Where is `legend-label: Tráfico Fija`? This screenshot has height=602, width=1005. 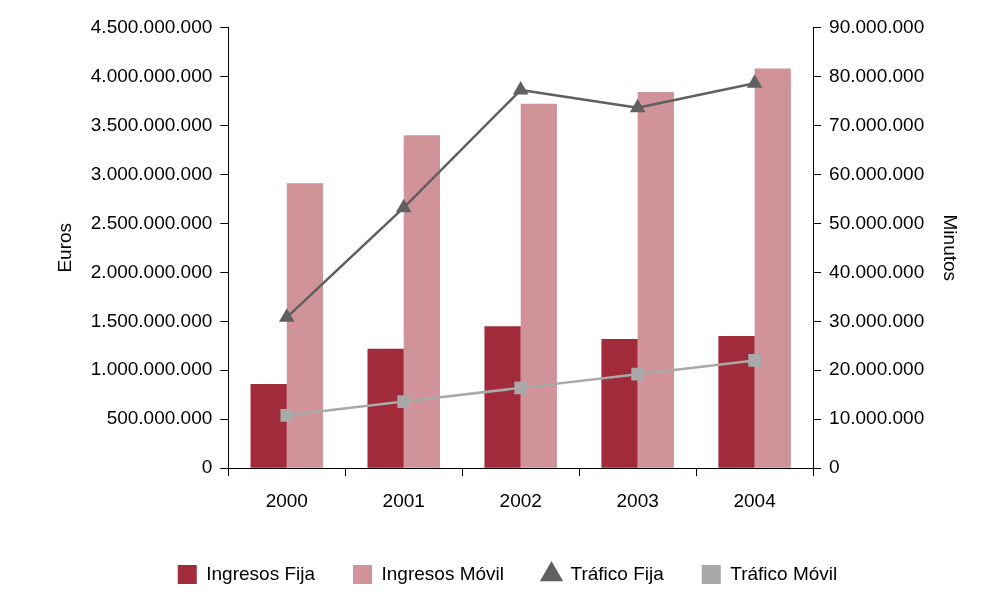
legend-label: Tráfico Fija is located at coordinates (617, 573).